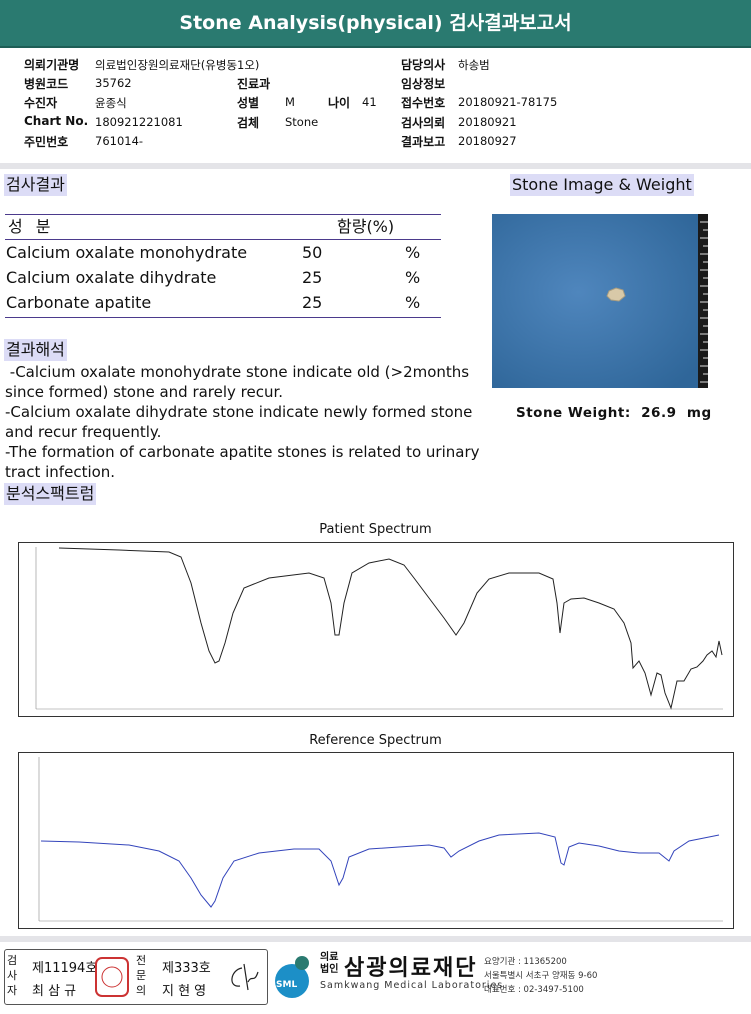 Image resolution: width=751 pixels, height=1014 pixels. I want to click on info-label: 주민번호, so click(46, 142).